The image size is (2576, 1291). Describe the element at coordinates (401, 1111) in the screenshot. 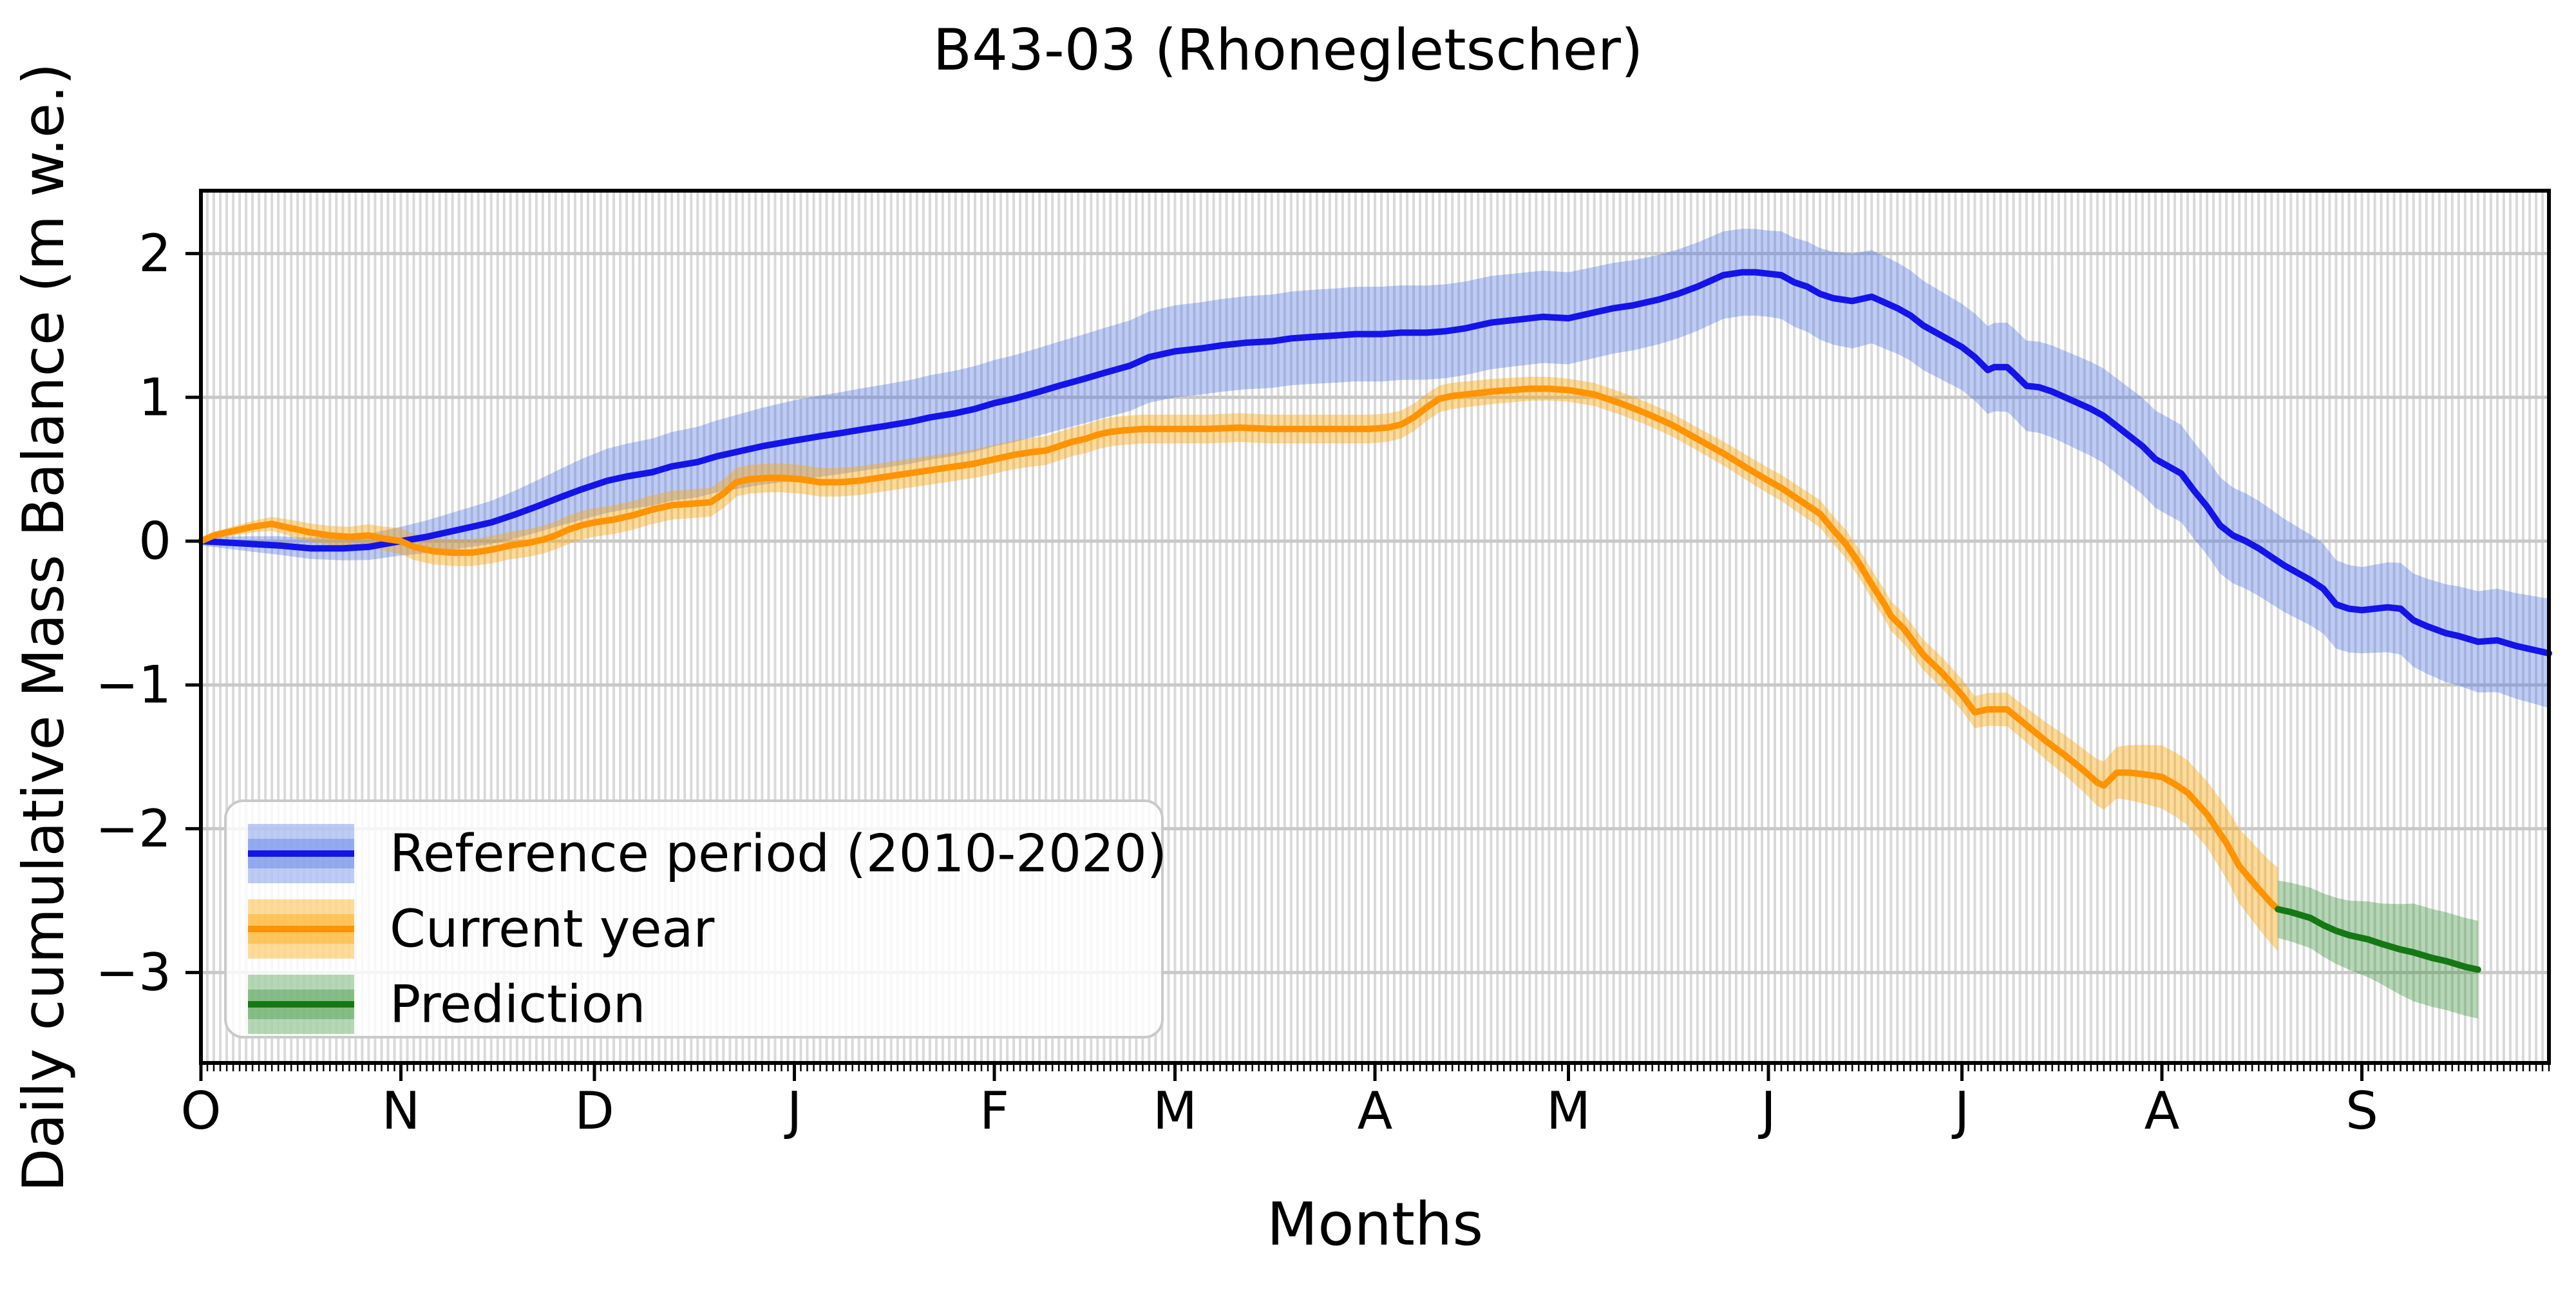

I see `x-tick-label: N` at that location.